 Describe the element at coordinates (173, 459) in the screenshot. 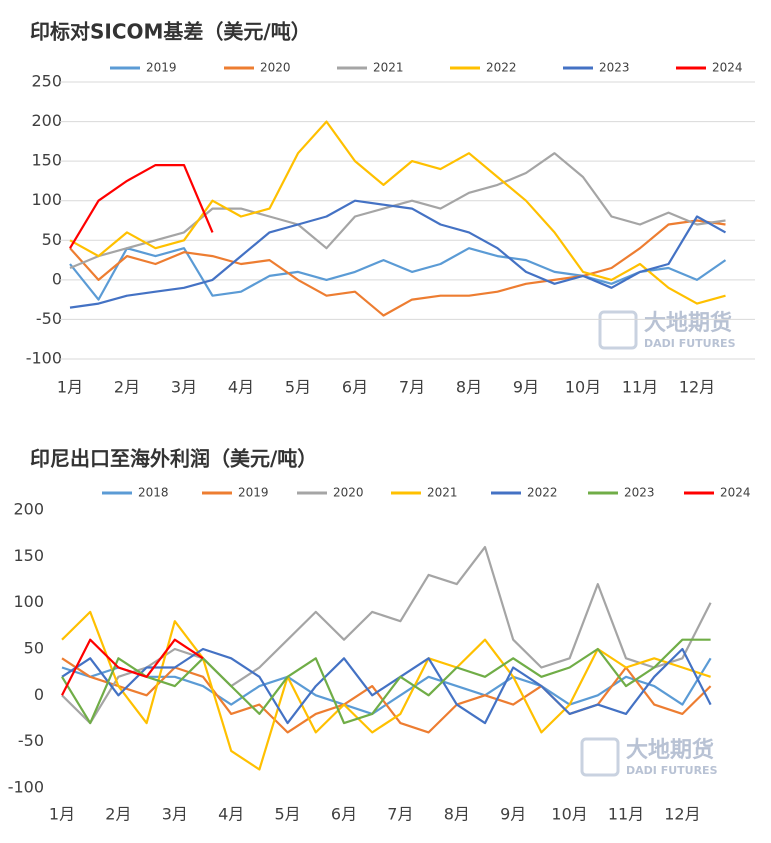

I see `chart-title: 印尼出口至海外利润（美元/吨）` at that location.